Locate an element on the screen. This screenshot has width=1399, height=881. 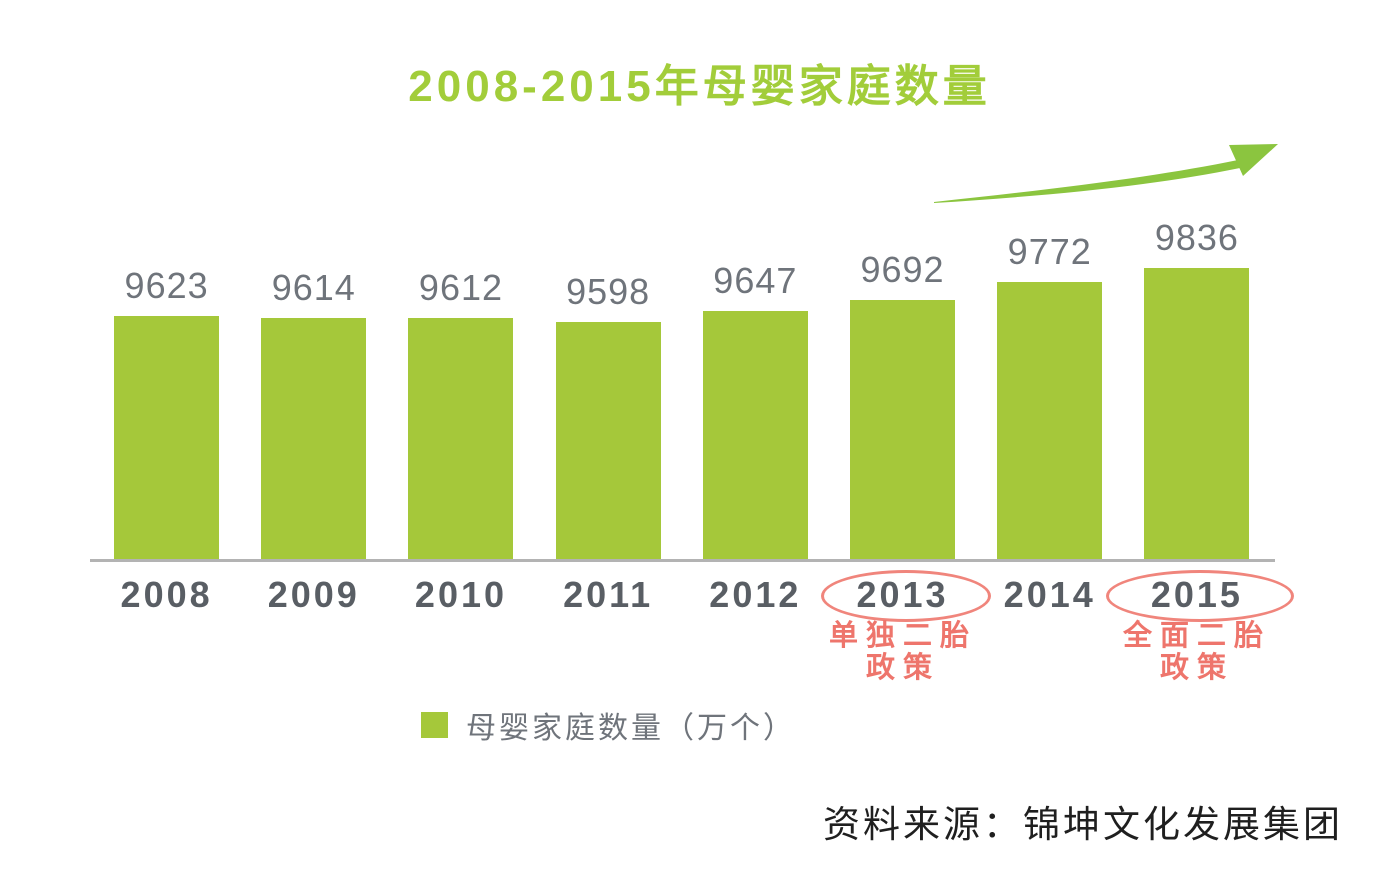
bar-value-label-2012: 9647 is located at coordinates (755, 280).